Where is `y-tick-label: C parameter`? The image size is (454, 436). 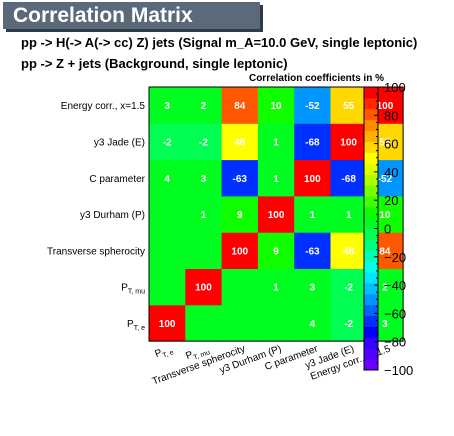 y-tick-label: C parameter is located at coordinates (117, 179).